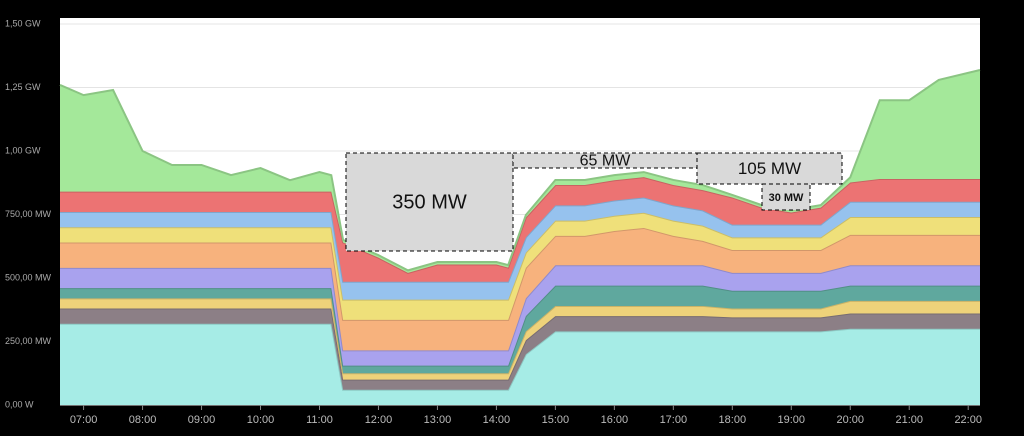  I want to click on y-tick-label: 1,00 GW, so click(23, 150).